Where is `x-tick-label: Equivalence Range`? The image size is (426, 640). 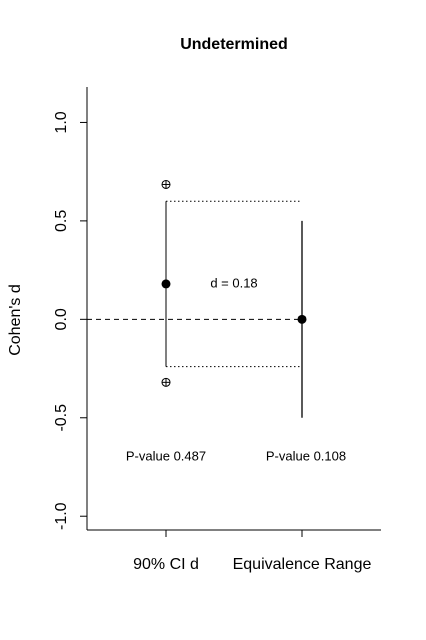
x-tick-label: Equivalence Range is located at coordinates (302, 564).